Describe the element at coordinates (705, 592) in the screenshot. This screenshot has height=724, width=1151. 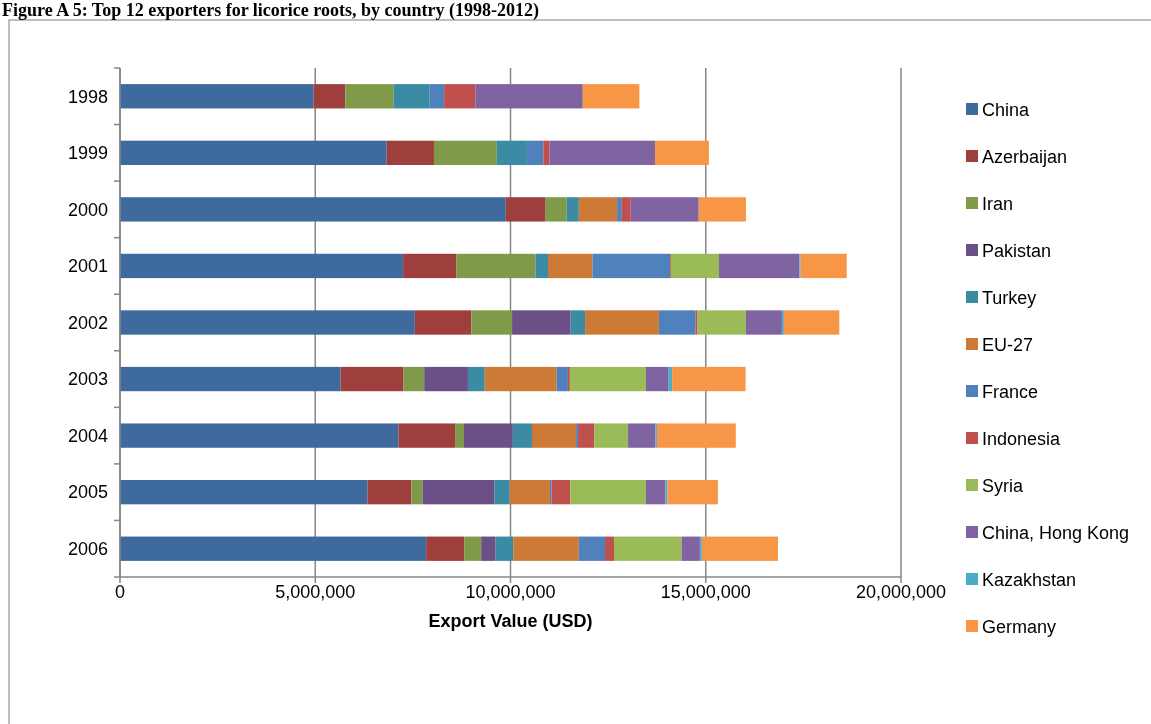
I see `x-tick-label: 15,000,000` at that location.